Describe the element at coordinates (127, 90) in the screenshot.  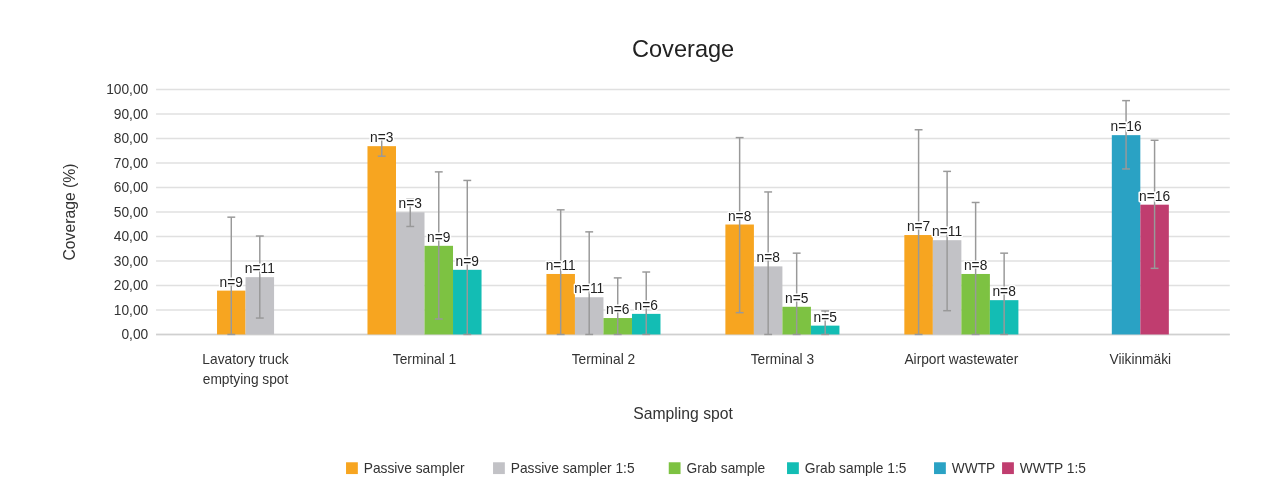
I see `y-tick-label: 100,00` at that location.